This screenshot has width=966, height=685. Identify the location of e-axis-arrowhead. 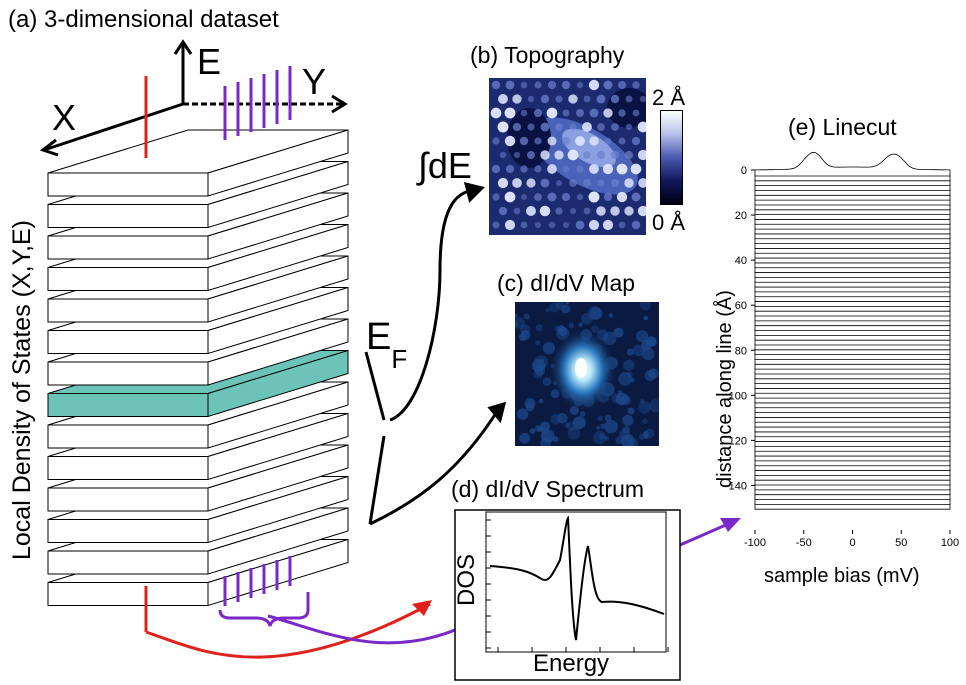
(183, 47).